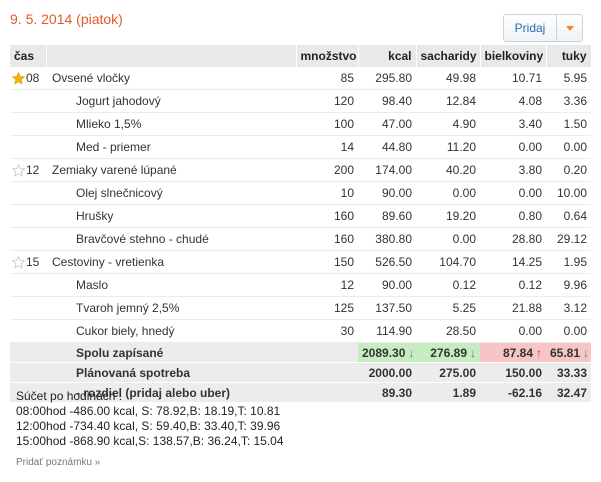  What do you see at coordinates (530, 28) in the screenshot?
I see `add-button: Pridaj` at bounding box center [530, 28].